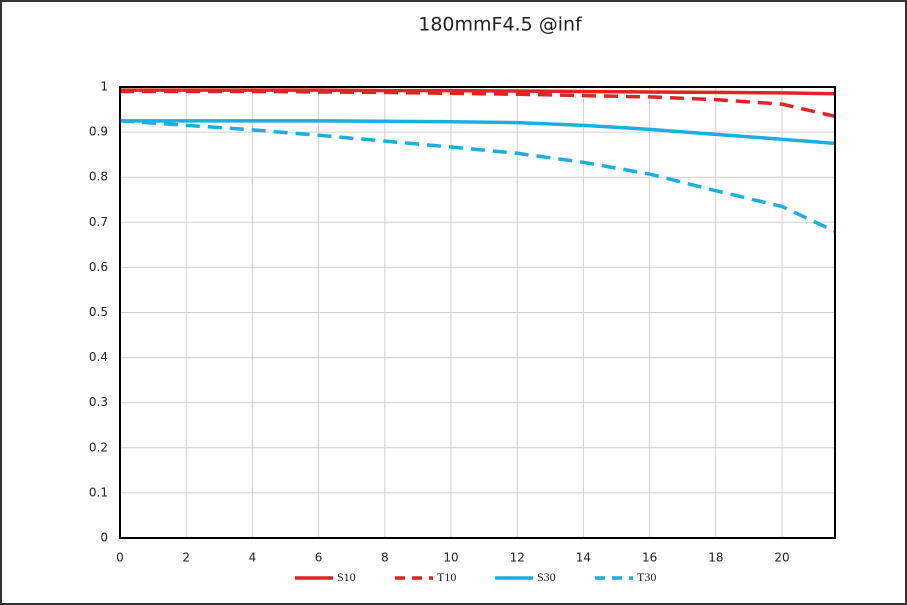 The height and width of the screenshot is (605, 907). Describe the element at coordinates (98, 132) in the screenshot. I see `y-tick-label: 0.9` at that location.